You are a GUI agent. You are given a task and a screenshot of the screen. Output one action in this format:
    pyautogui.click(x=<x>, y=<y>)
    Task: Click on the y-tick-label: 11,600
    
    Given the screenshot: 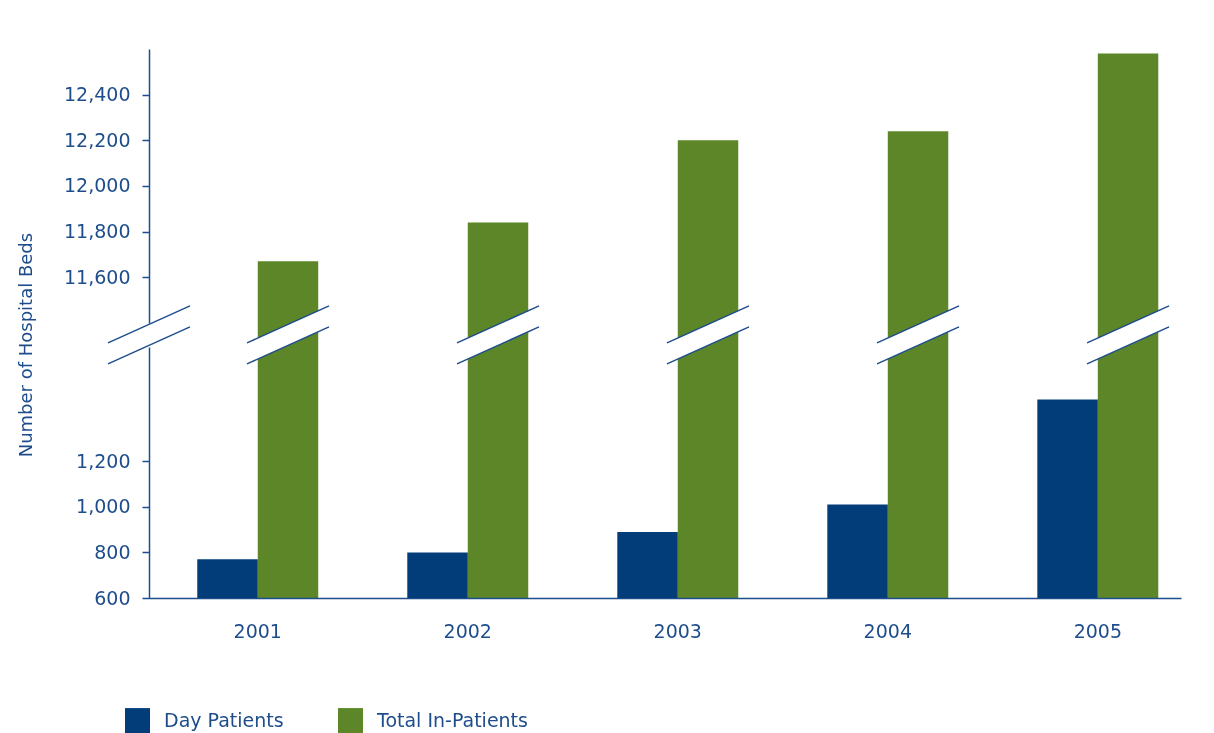 What is the action you would take?
    pyautogui.click(x=97, y=276)
    